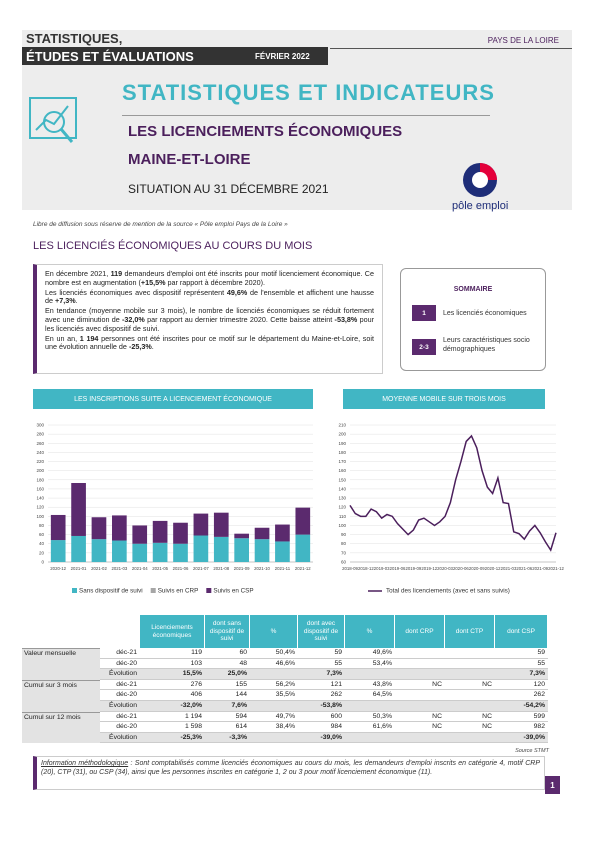  Describe the element at coordinates (451, 48) in the screenshot. I see `header-rule` at that location.